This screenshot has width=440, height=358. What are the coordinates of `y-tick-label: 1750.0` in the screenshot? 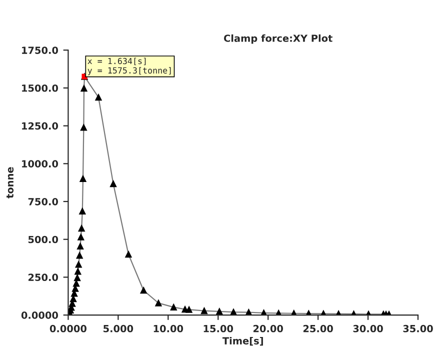 It's located at (40, 50).